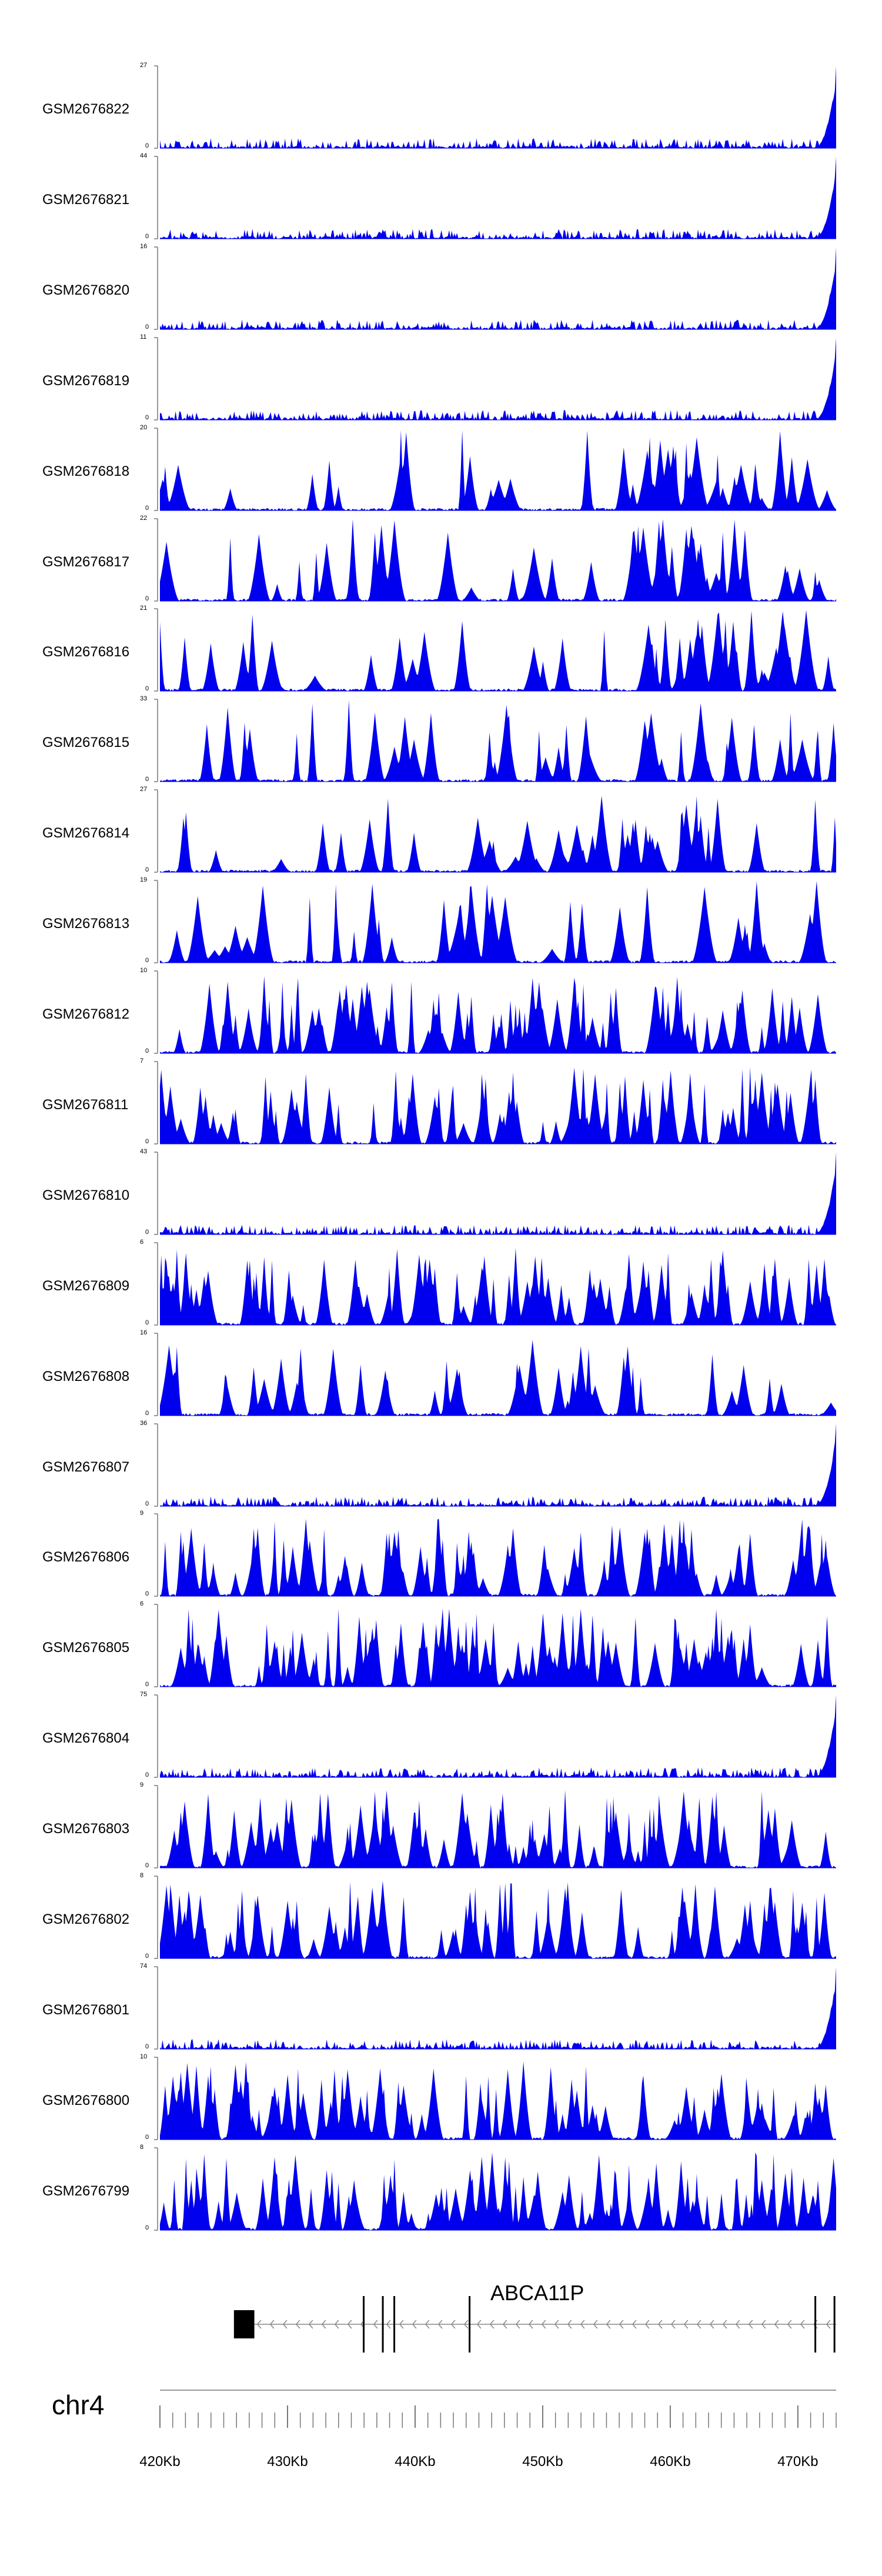  Describe the element at coordinates (144, 155) in the screenshot. I see `y-max-label: 44` at that location.